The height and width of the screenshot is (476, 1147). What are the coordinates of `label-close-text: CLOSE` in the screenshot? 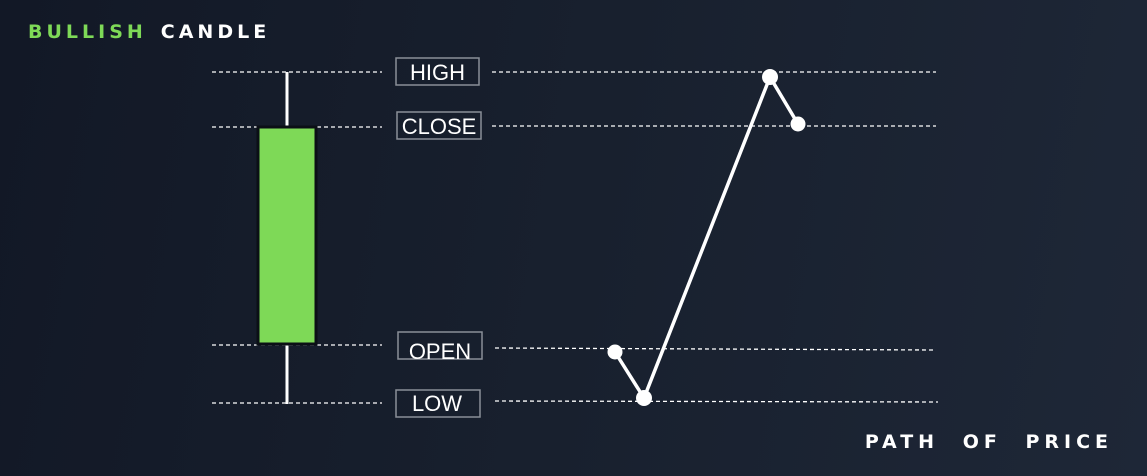 It's located at (439, 126).